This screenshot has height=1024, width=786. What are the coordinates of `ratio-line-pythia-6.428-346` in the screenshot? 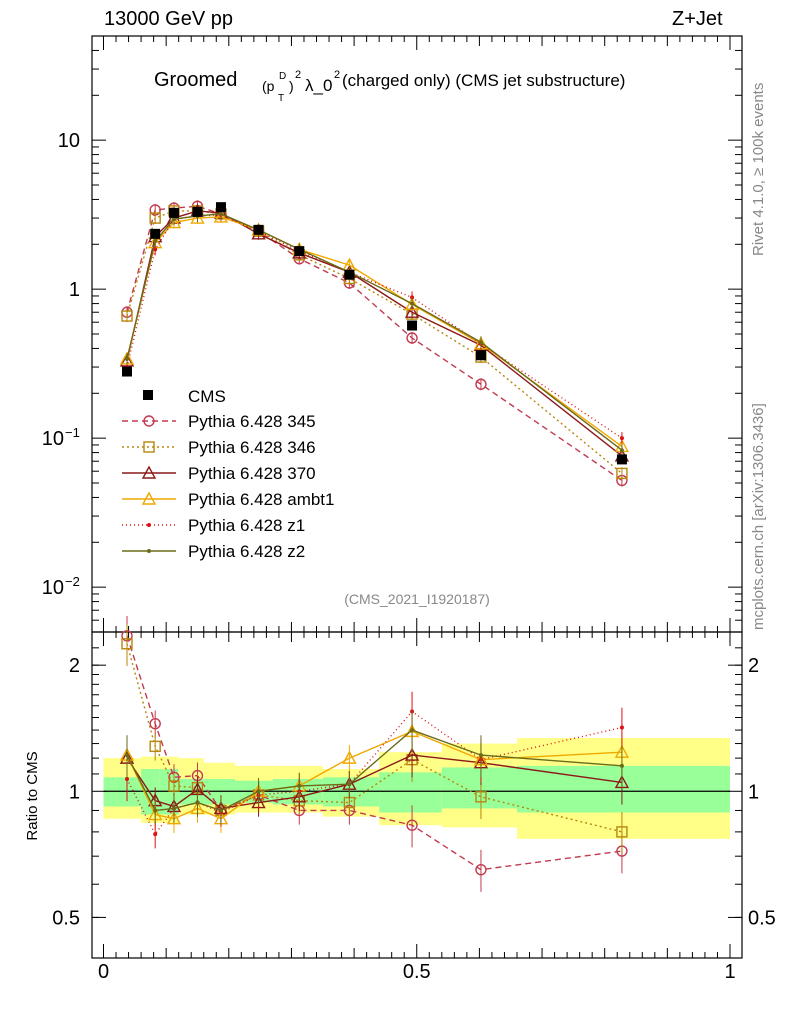 It's located at (374, 738).